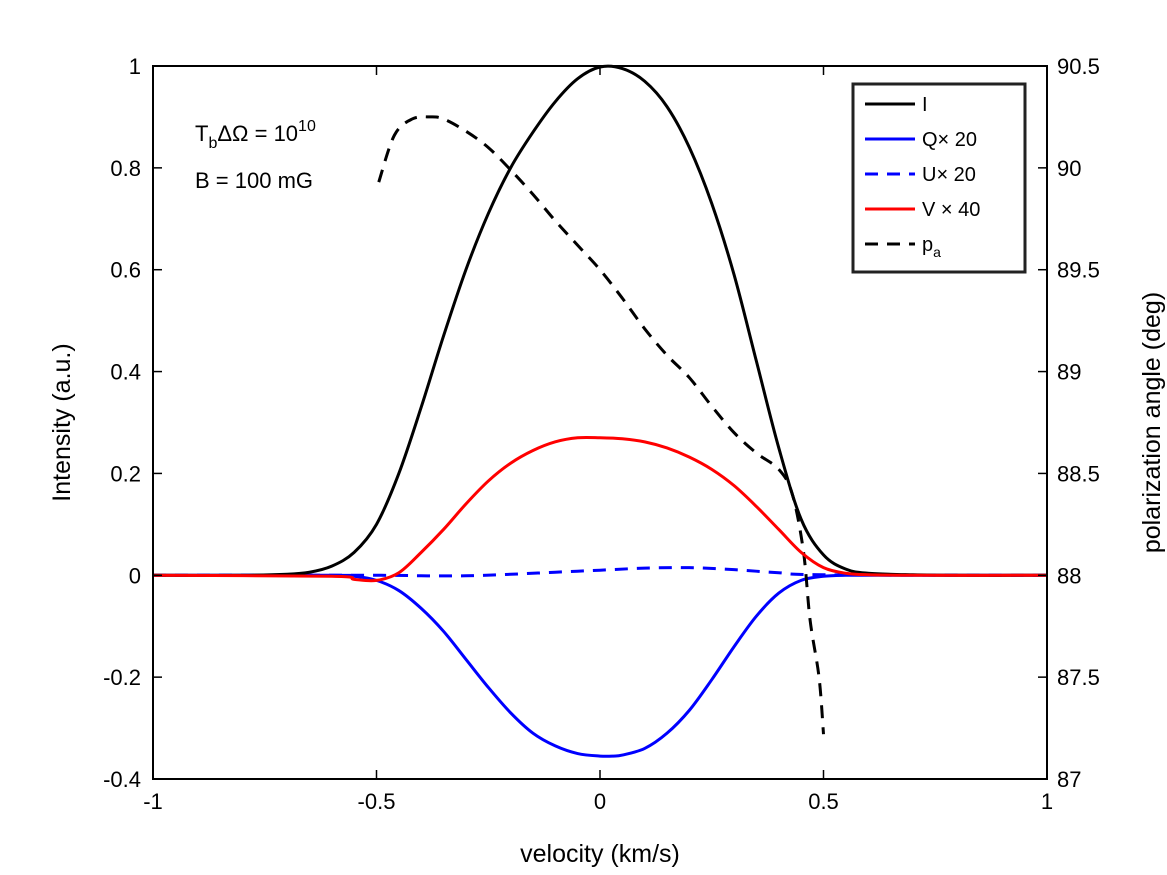  Describe the element at coordinates (600, 854) in the screenshot. I see `x-axis-label: velocity (km/s)` at that location.